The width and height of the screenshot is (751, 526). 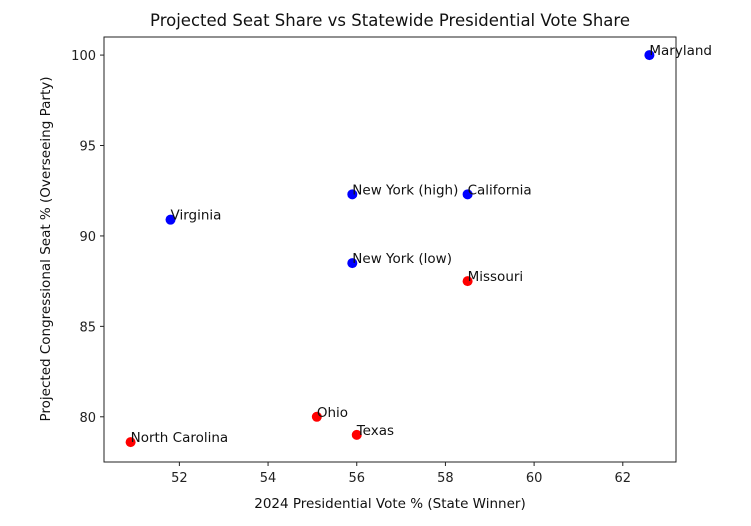 What do you see at coordinates (87, 327) in the screenshot?
I see `y-tick-label: 85` at bounding box center [87, 327].